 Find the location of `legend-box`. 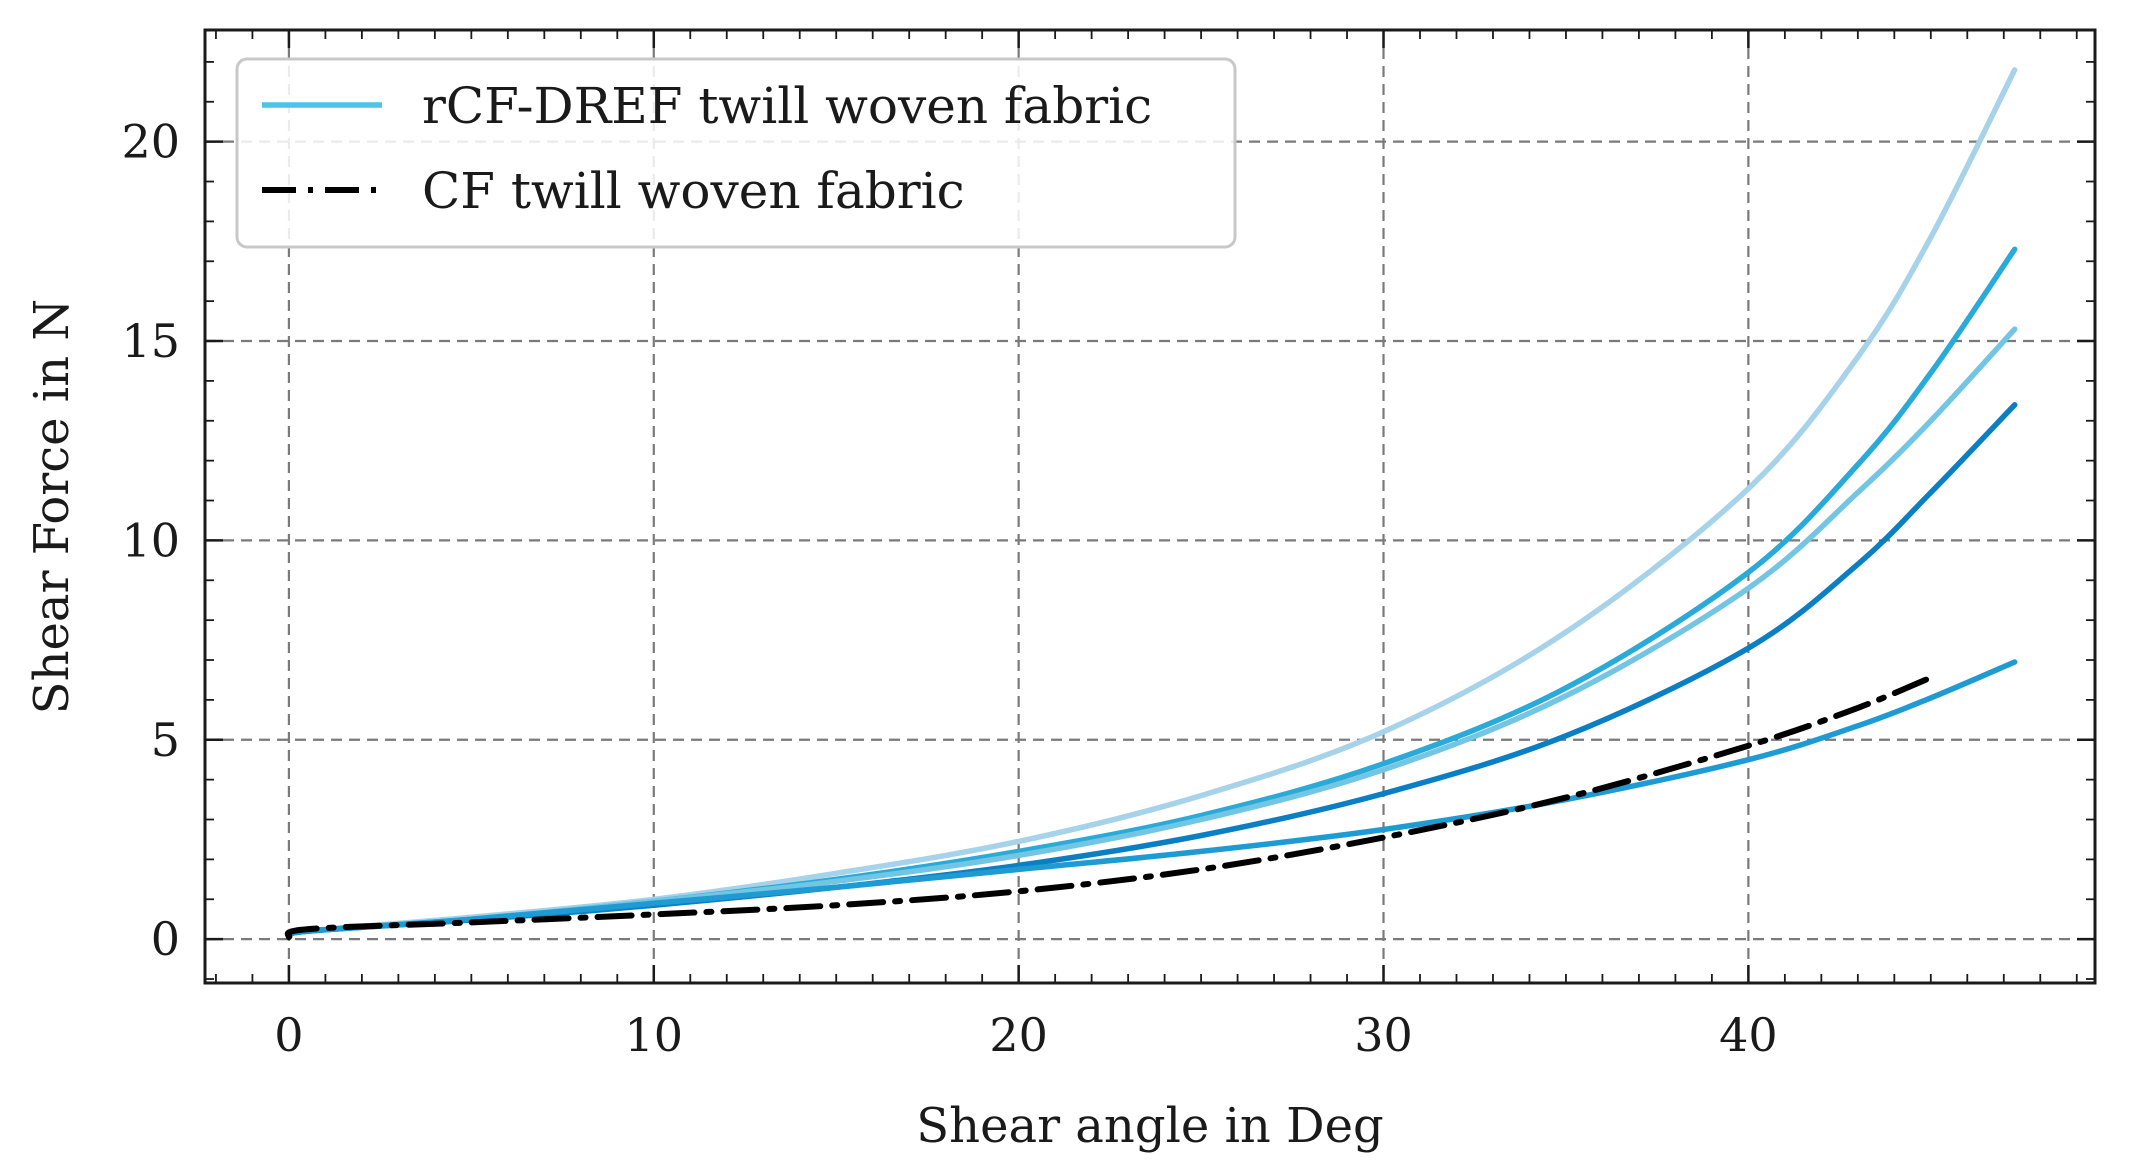

legend-box is located at coordinates (736, 153).